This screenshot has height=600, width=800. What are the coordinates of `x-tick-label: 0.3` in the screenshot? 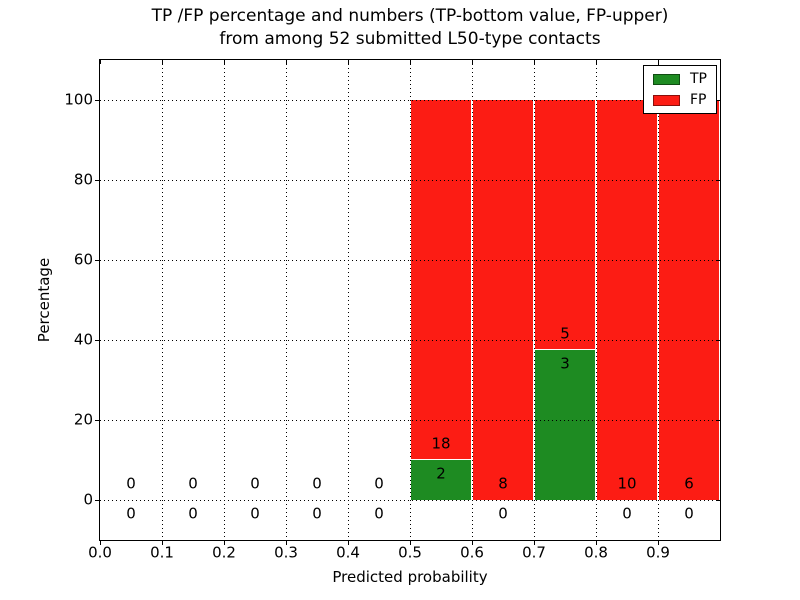 It's located at (286, 552).